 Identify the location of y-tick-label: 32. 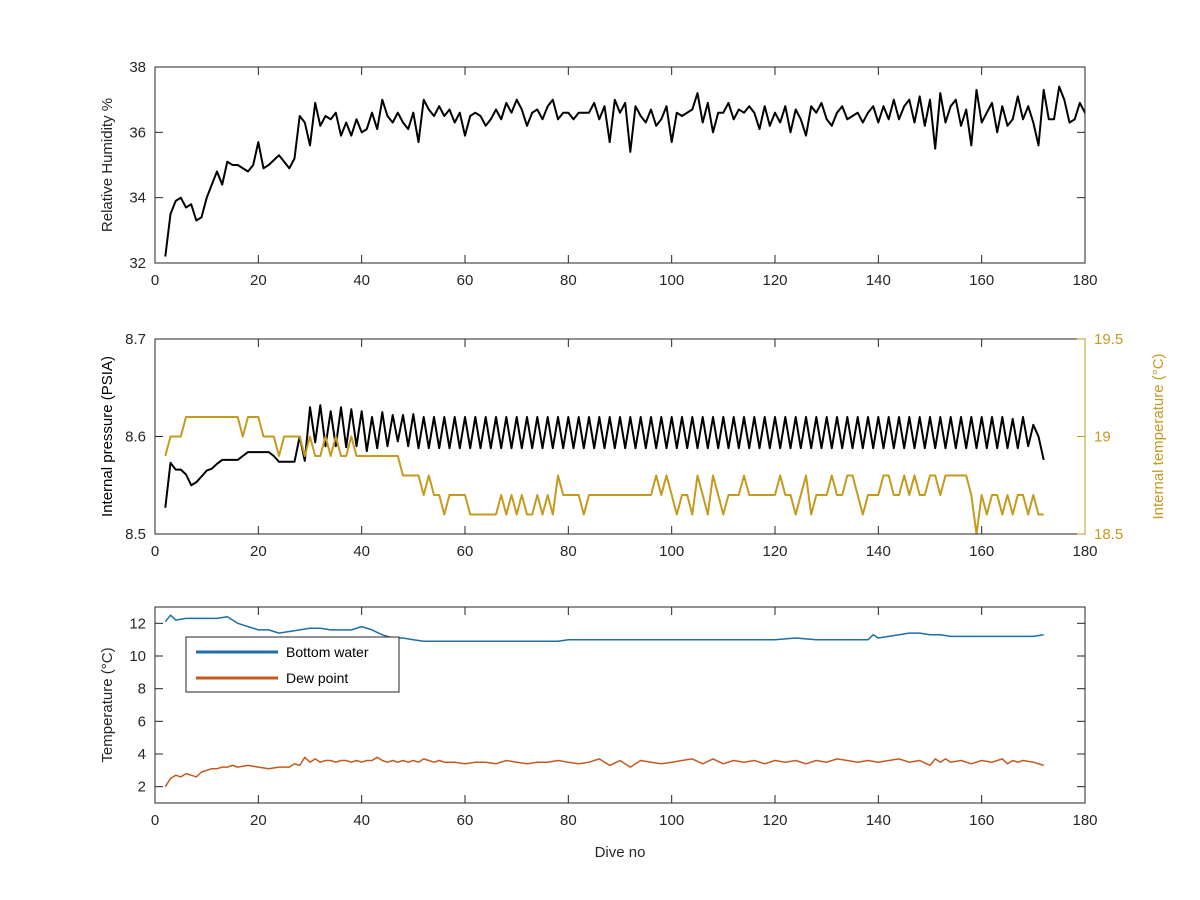
(137, 263).